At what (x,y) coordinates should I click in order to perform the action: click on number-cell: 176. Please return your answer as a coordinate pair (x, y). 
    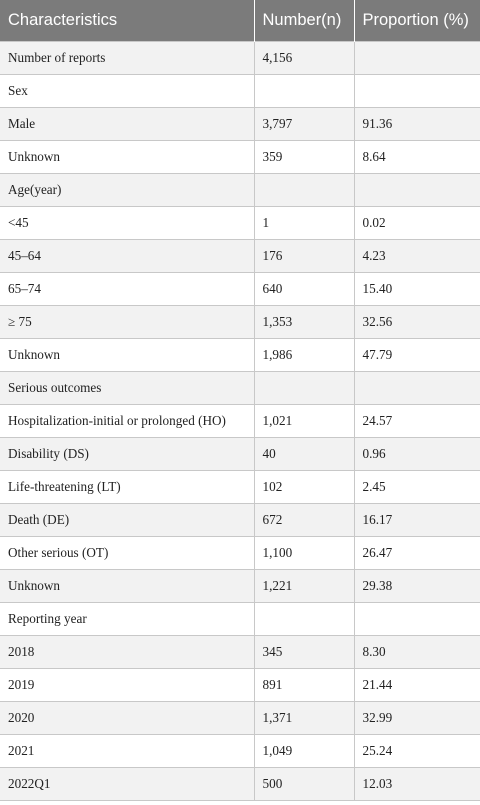
    Looking at the image, I should click on (304, 255).